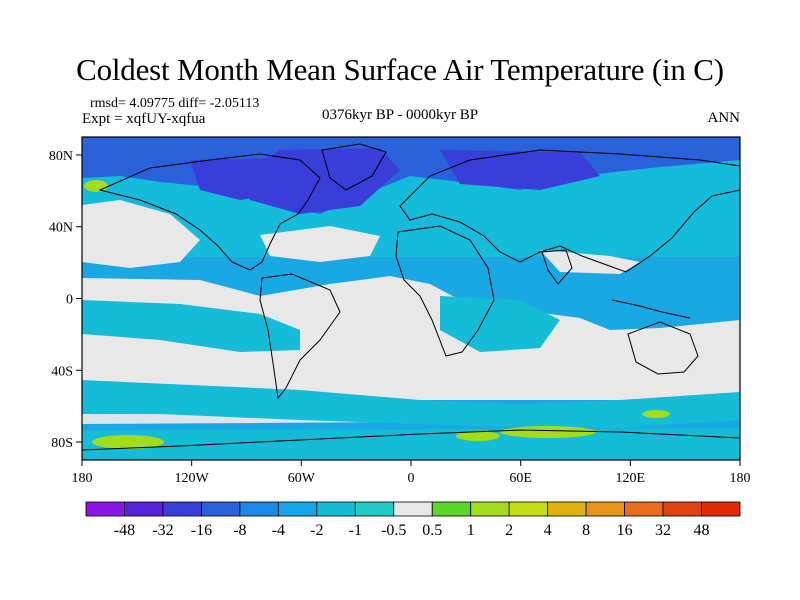 This screenshot has width=800, height=600. I want to click on colorbar-label: 16, so click(625, 530).